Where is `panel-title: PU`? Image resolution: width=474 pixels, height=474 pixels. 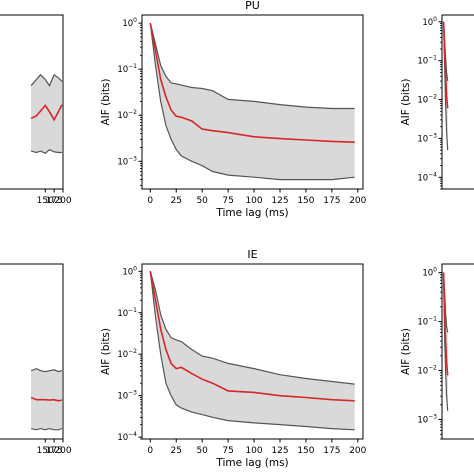 panel-title: PU is located at coordinates (252, 6).